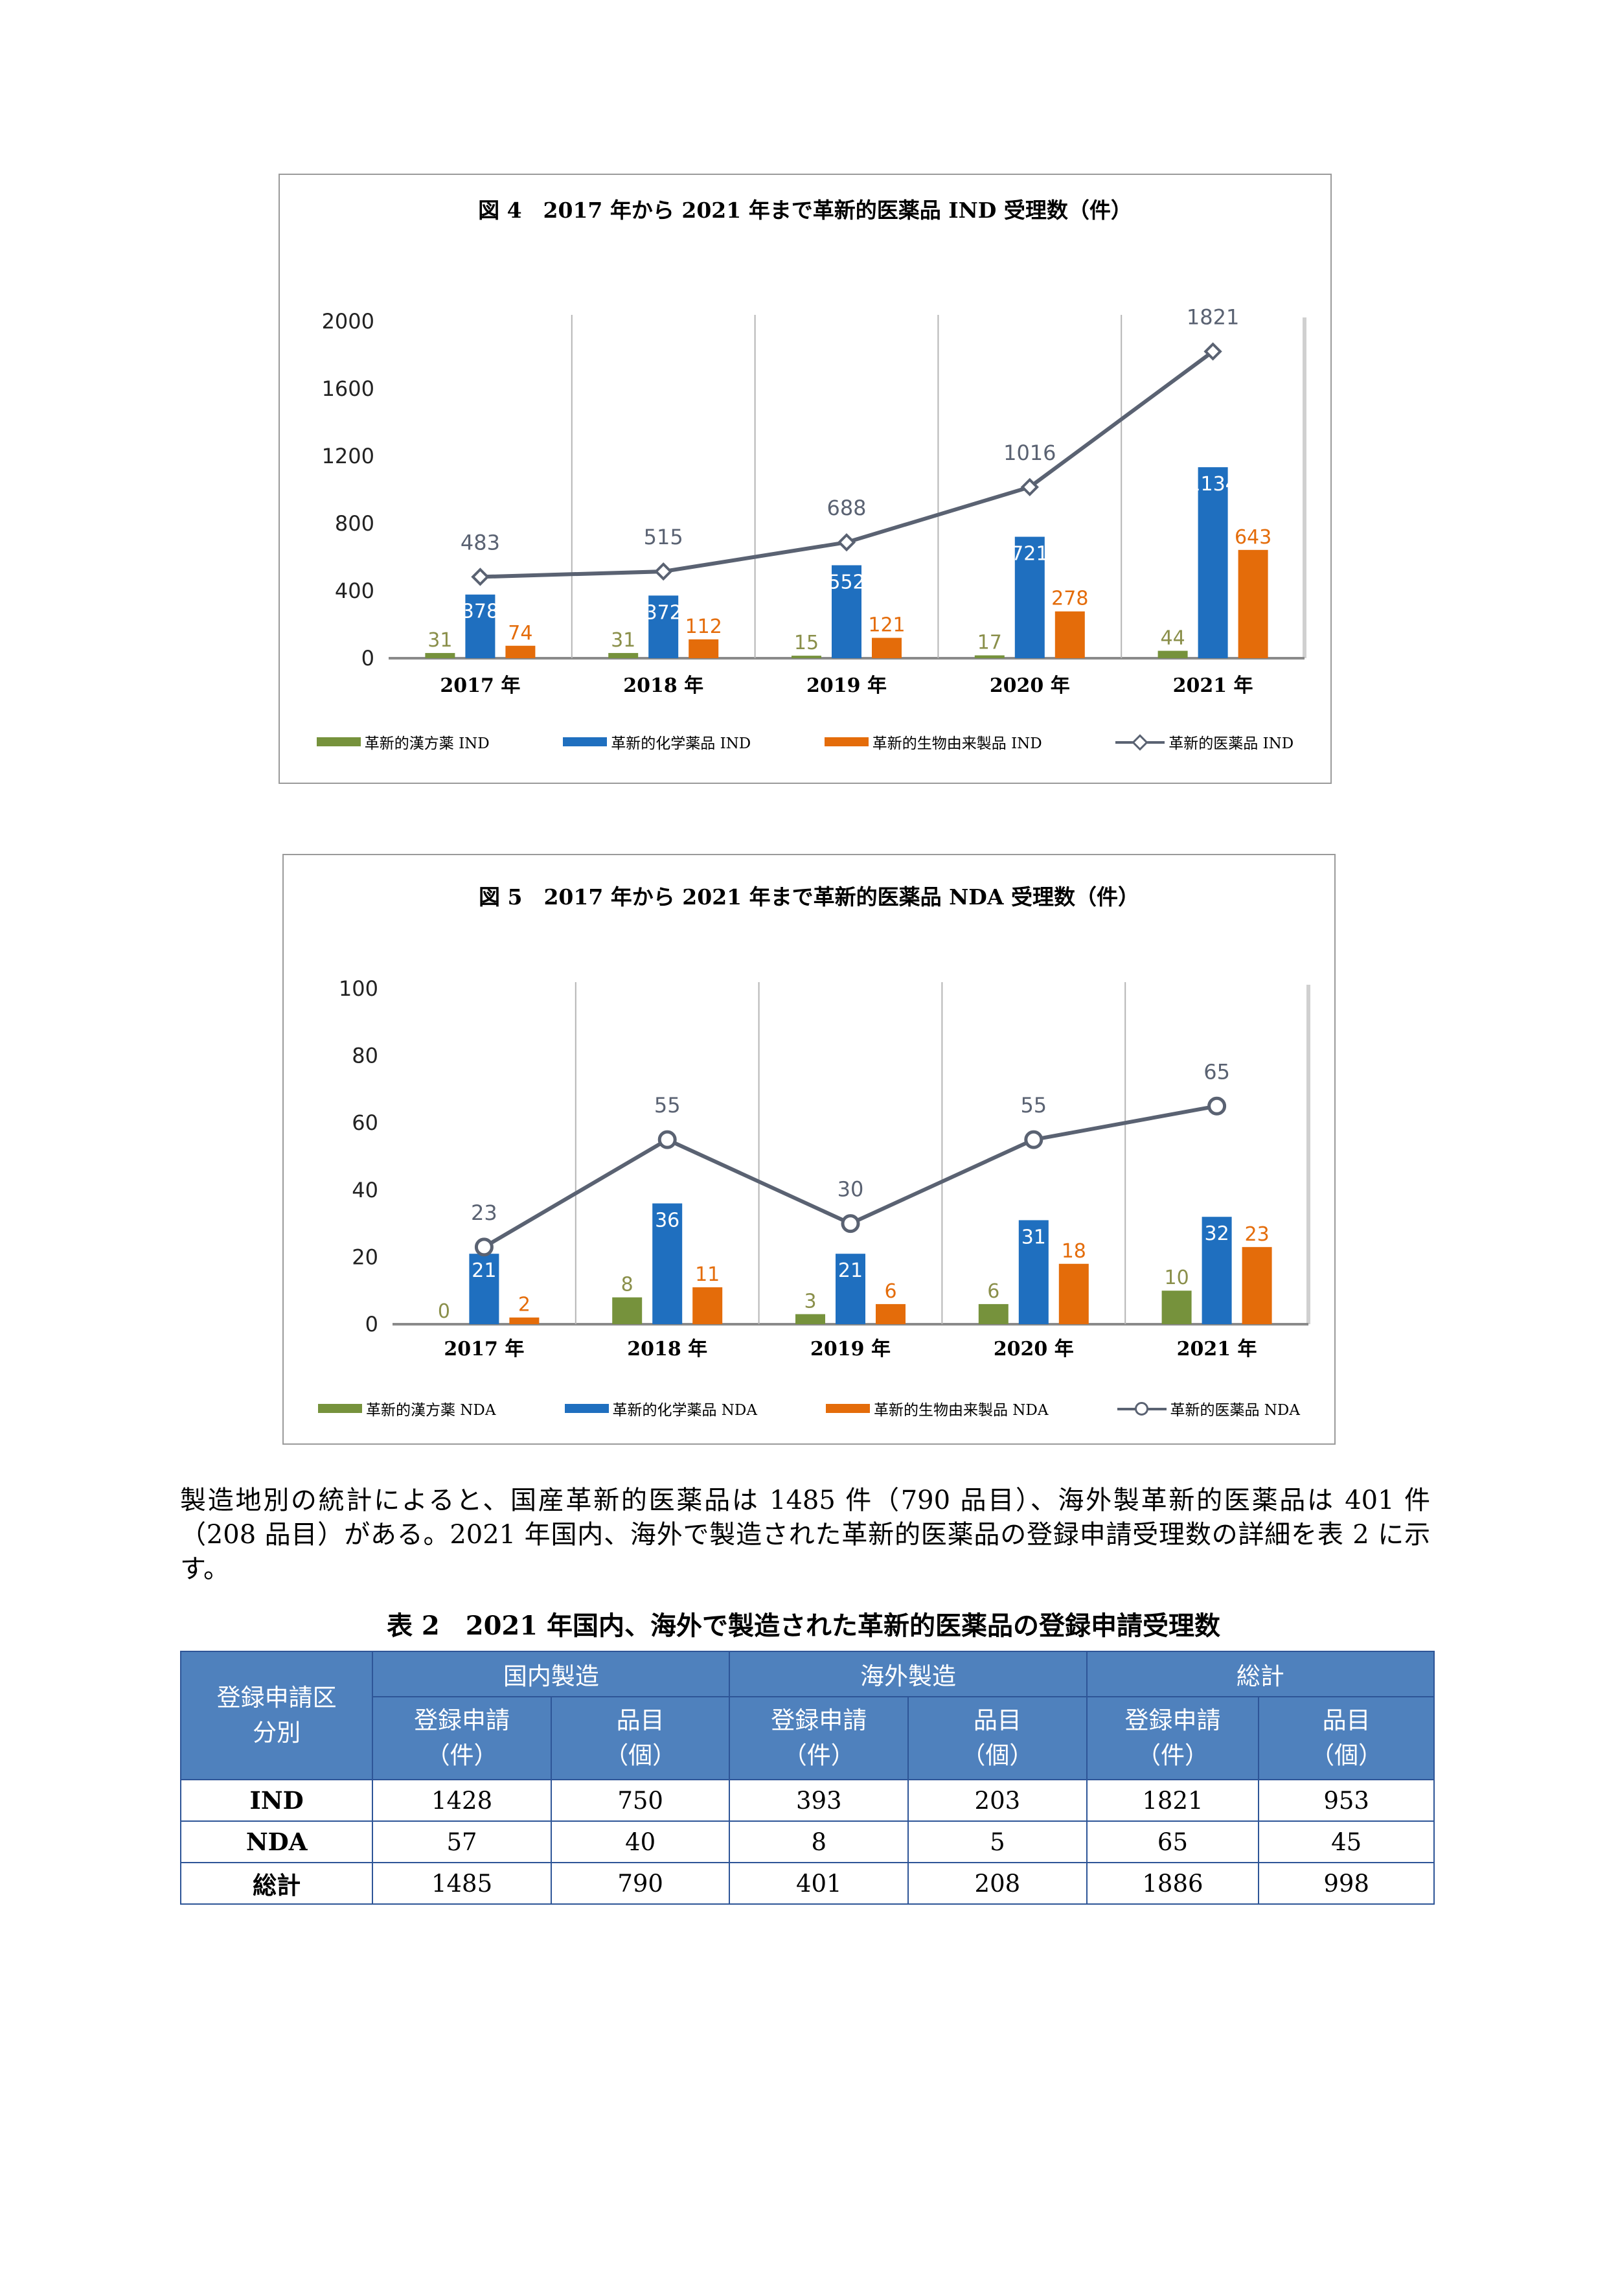 The image size is (1607, 2296). I want to click on y-tick-label: 0, so click(371, 1324).